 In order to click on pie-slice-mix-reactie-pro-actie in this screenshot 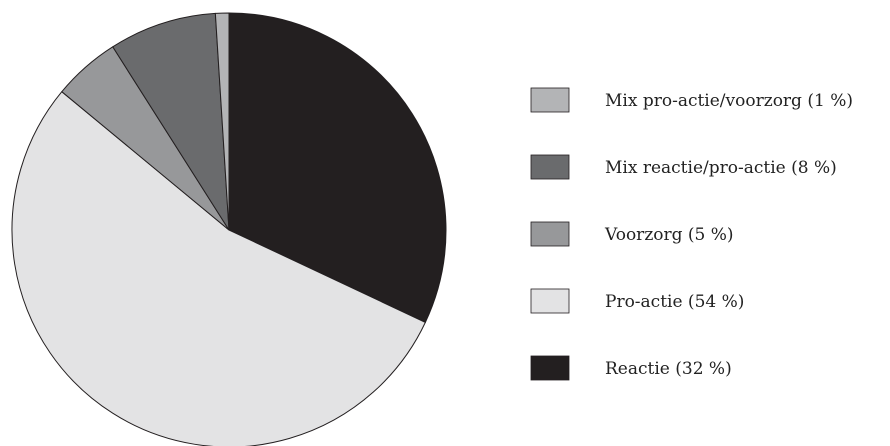, I will do `click(171, 121)`.